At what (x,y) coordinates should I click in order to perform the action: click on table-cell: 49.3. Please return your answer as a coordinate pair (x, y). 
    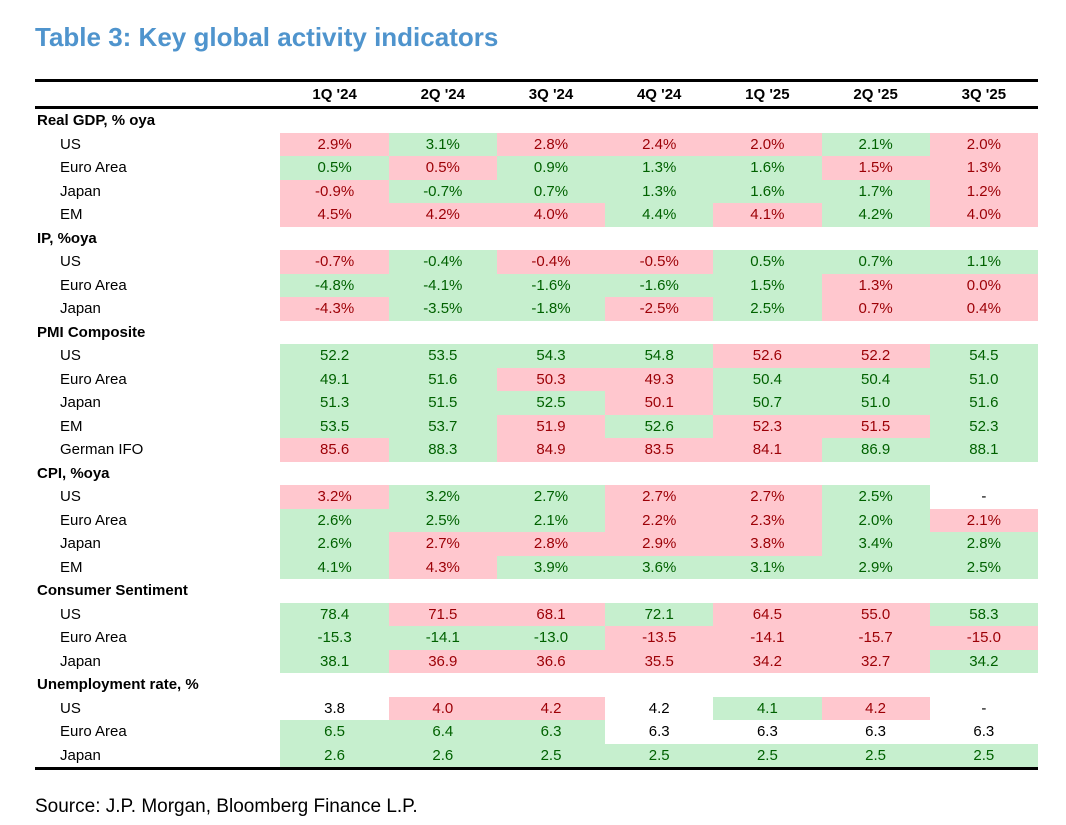
    Looking at the image, I should click on (659, 379).